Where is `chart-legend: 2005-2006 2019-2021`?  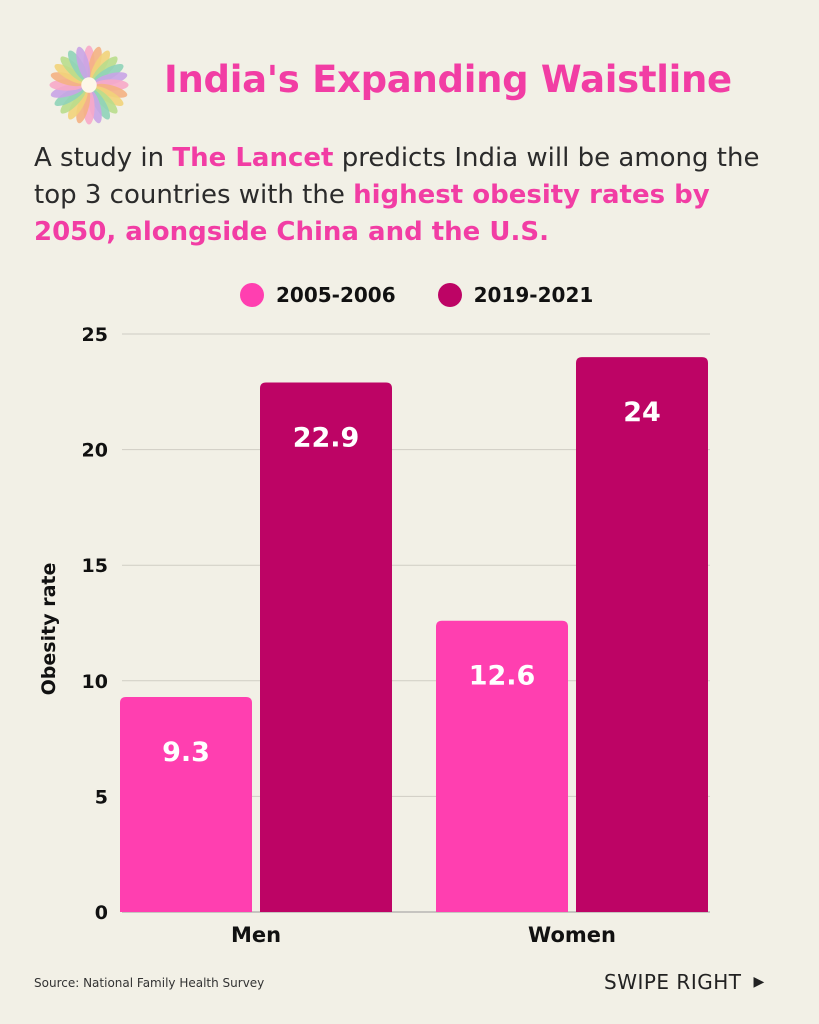 chart-legend: 2005-2006 2019-2021 is located at coordinates (437, 295).